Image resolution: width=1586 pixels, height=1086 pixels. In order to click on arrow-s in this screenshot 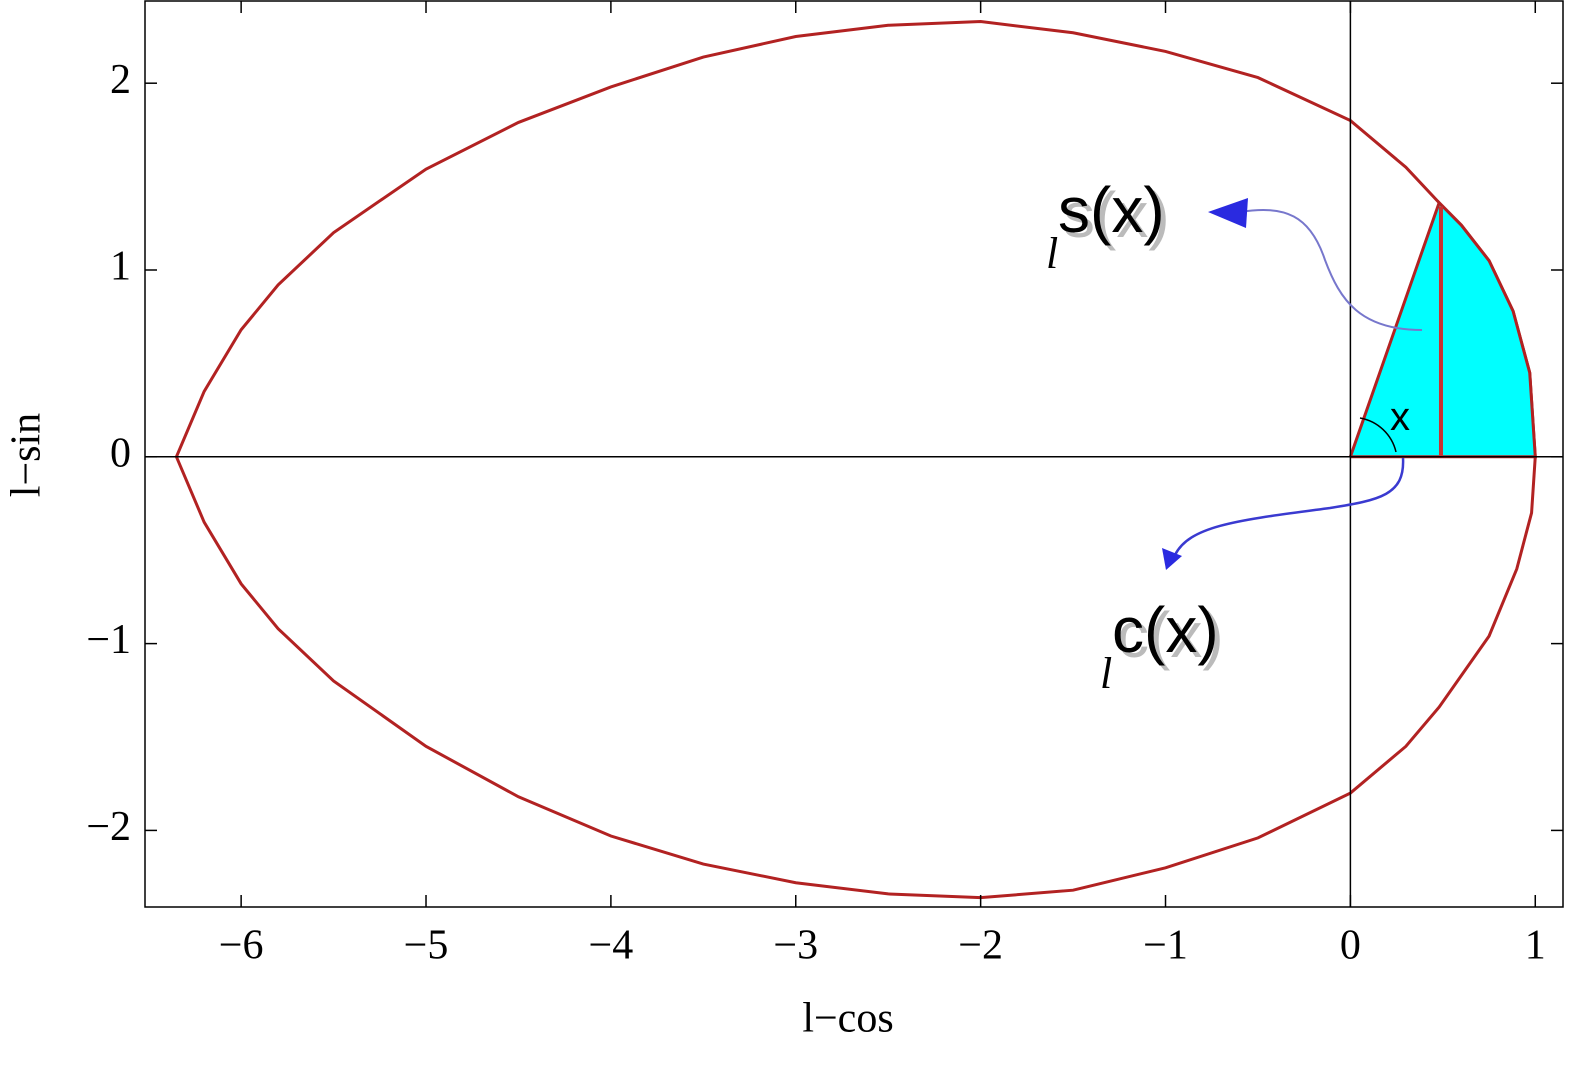, I will do `click(1331, 269)`.